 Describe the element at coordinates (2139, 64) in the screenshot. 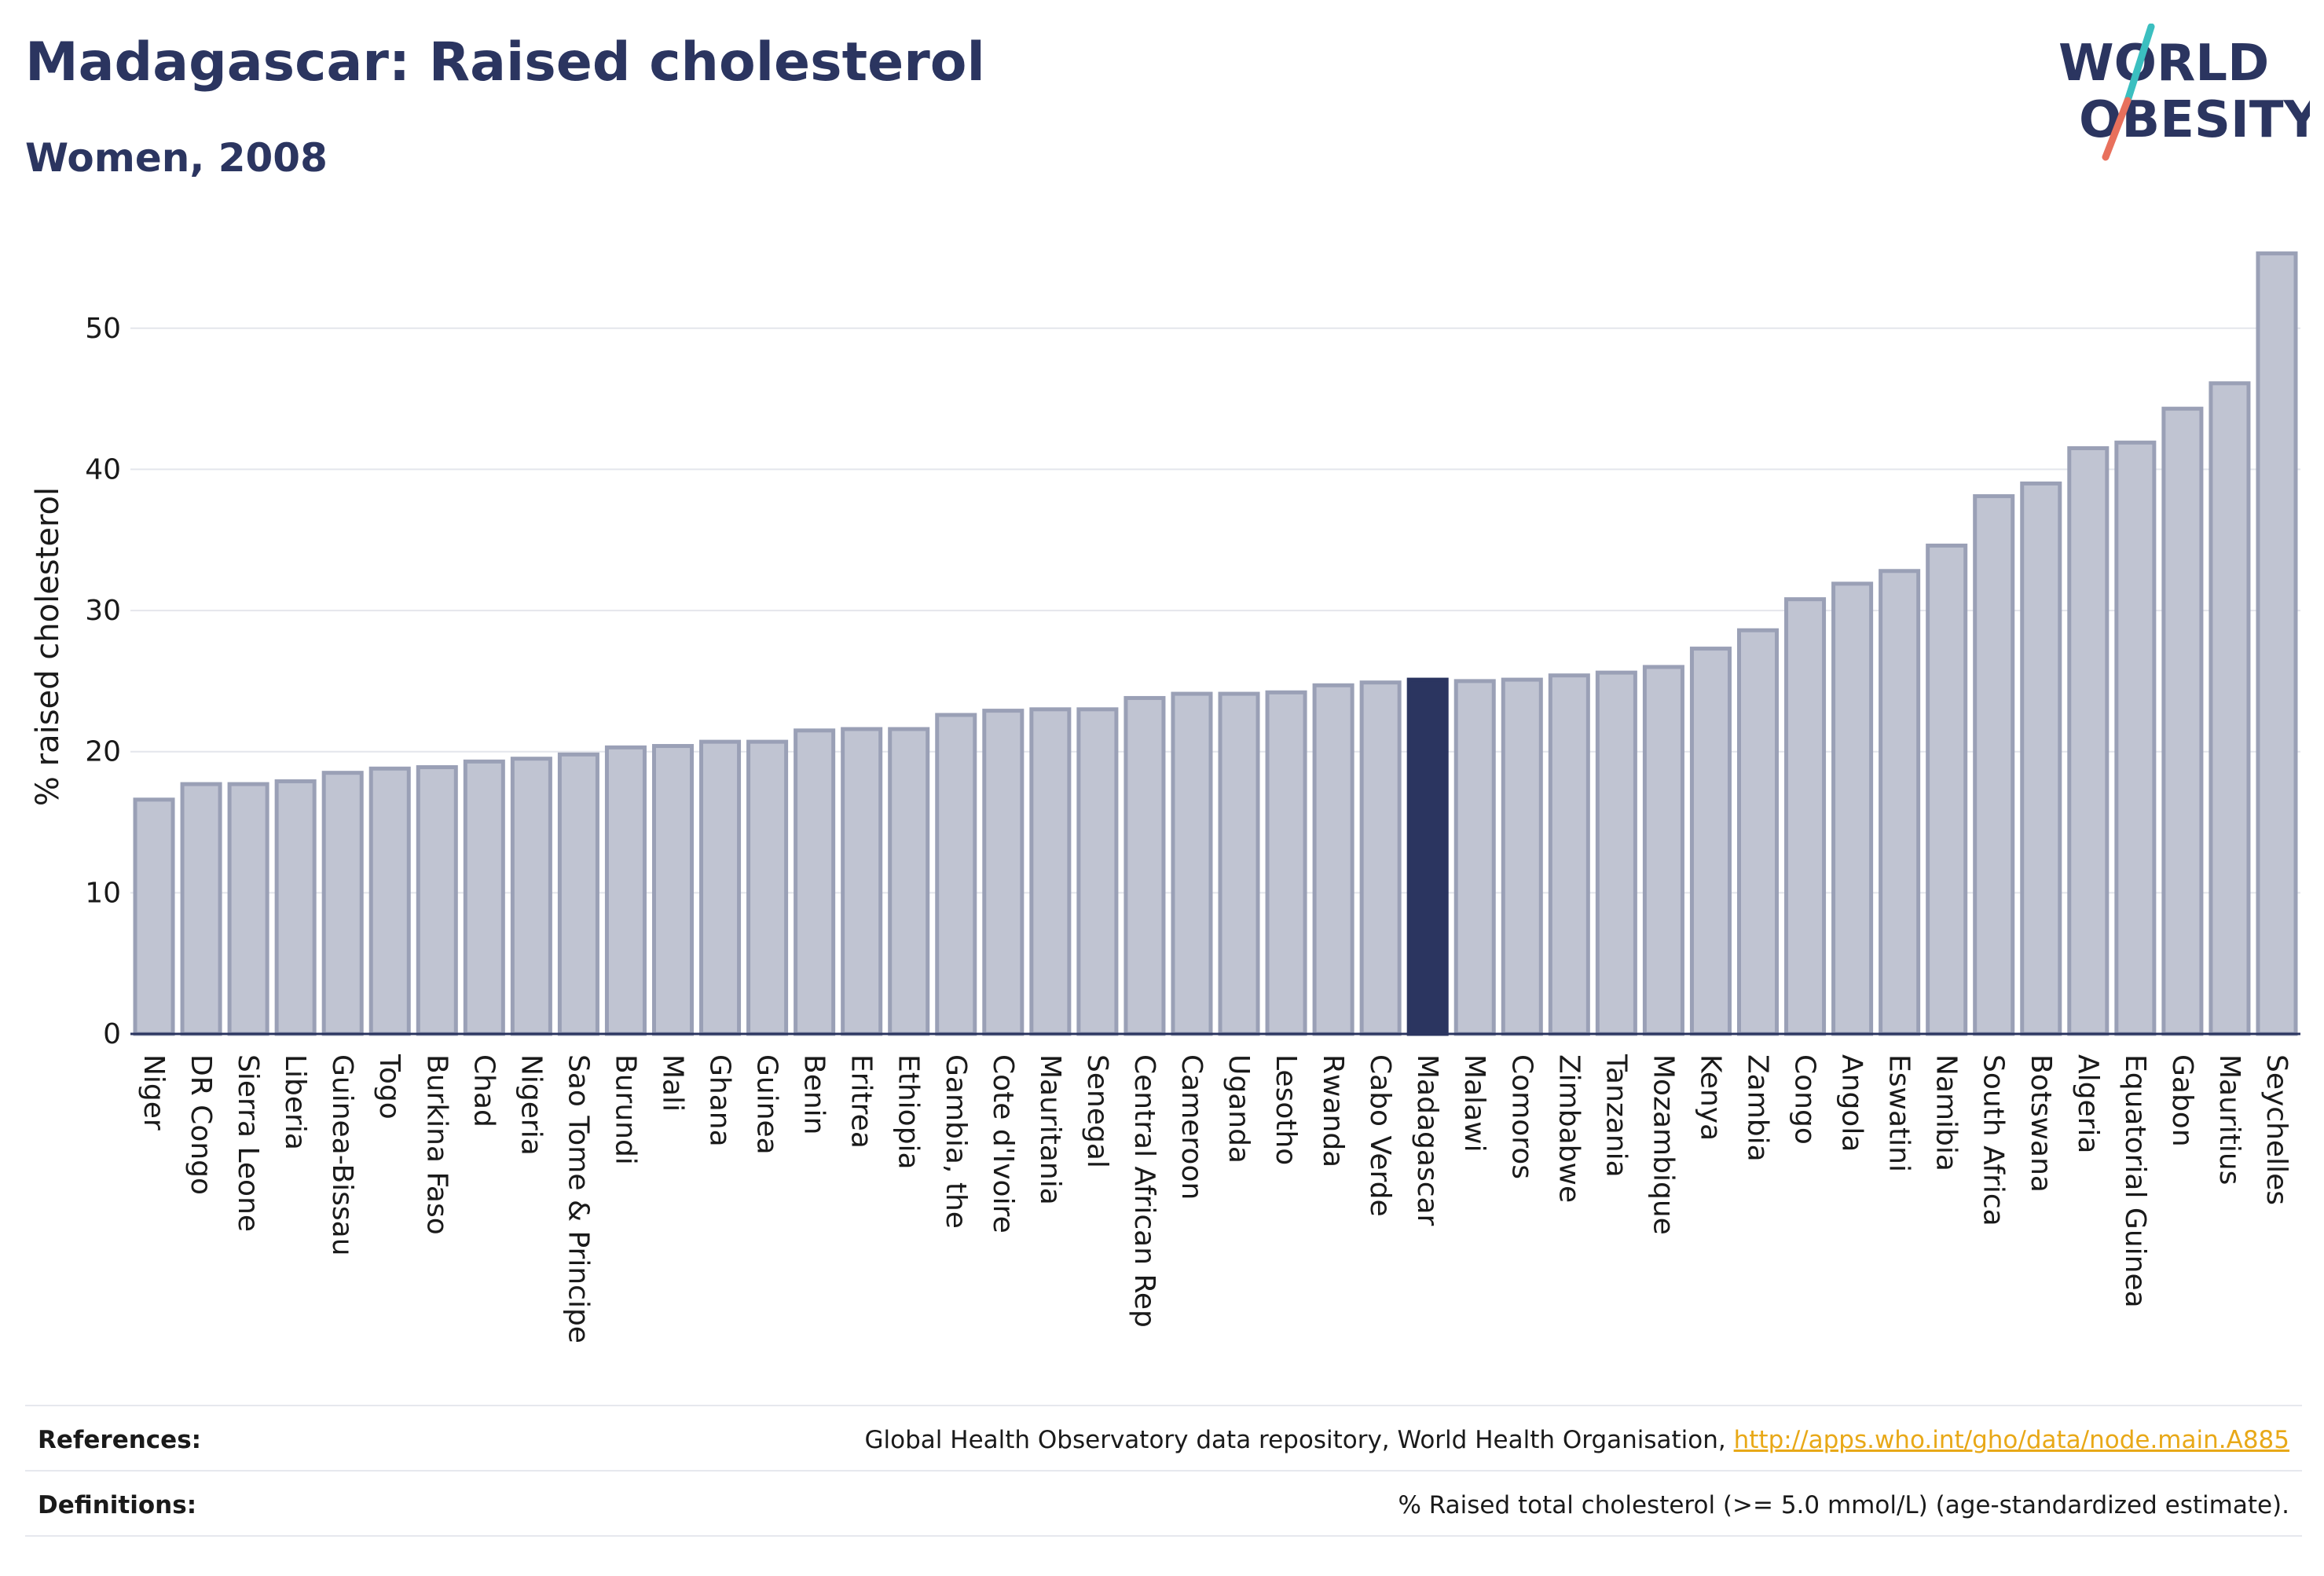

I see `logo-slash-teal` at that location.